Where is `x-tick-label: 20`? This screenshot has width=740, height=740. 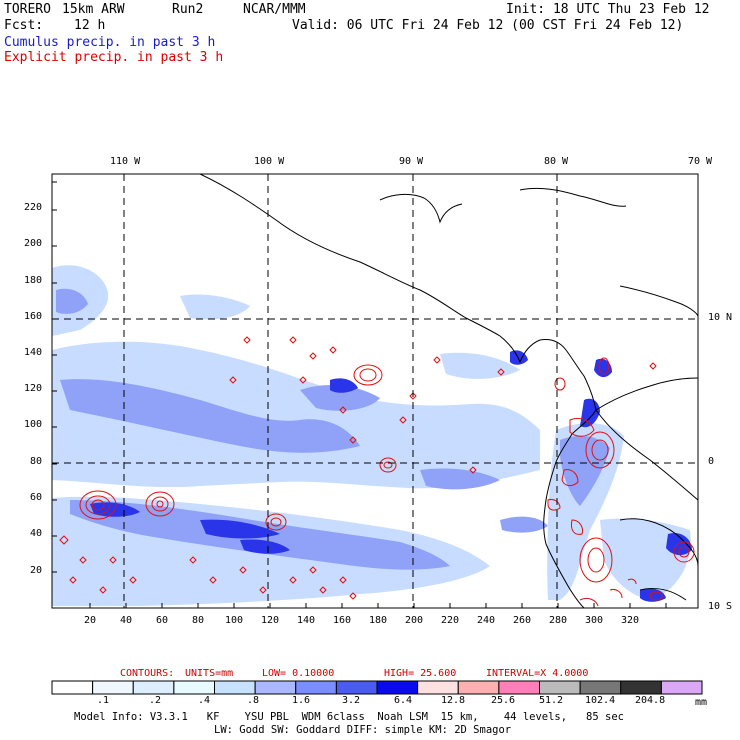 x-tick-label: 20 is located at coordinates (90, 620).